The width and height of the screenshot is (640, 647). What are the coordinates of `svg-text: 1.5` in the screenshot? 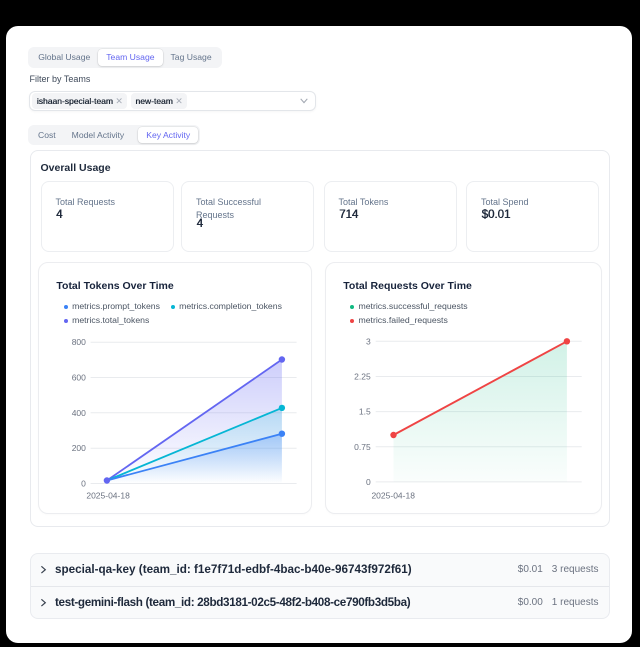 It's located at (365, 411).